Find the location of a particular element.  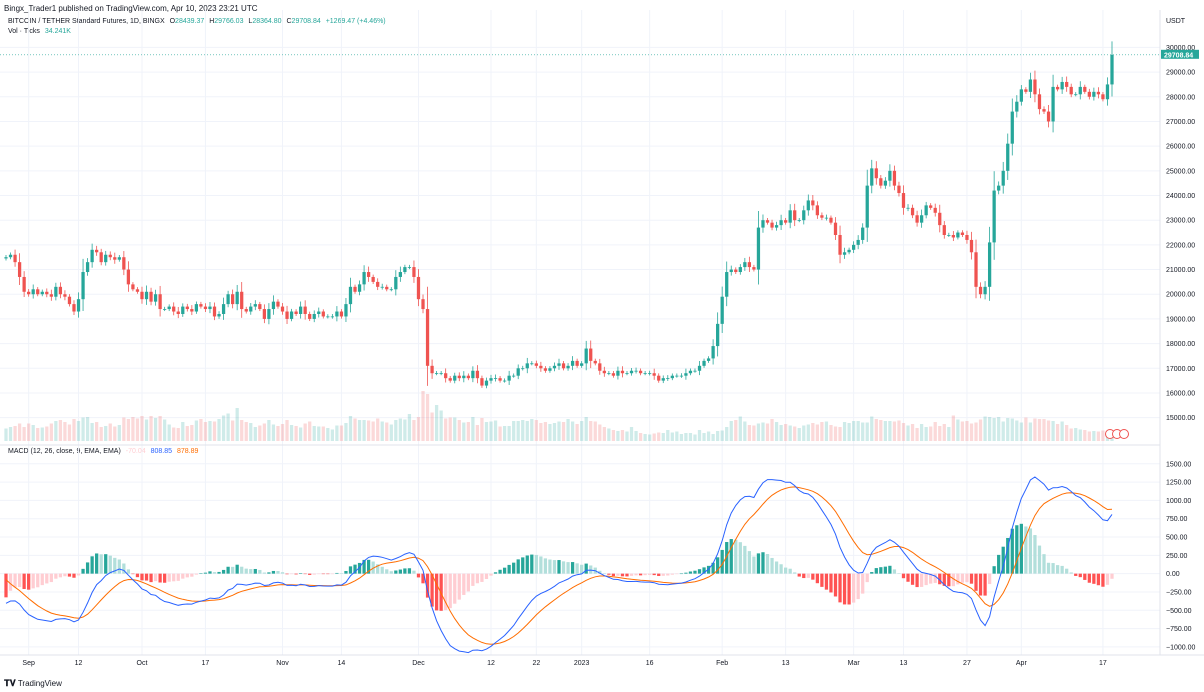

last-price-tag: 29708.84 is located at coordinates (1180, 54).